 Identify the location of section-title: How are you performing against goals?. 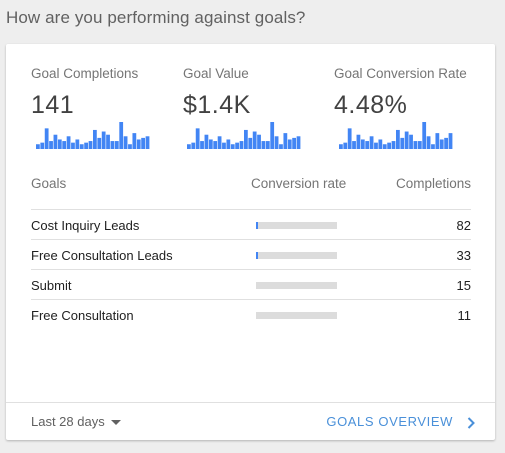
(156, 17).